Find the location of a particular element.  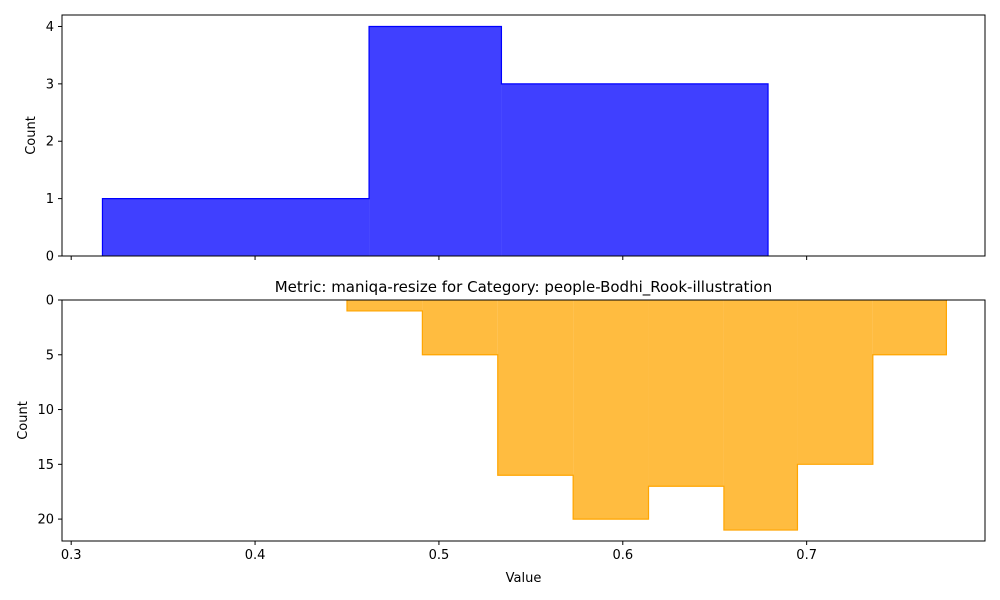

y-tick-label-2: 10 is located at coordinates (45, 410).